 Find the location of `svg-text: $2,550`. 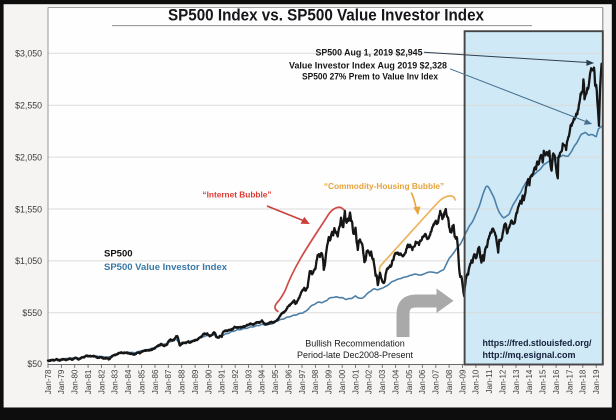

svg-text: $2,550 is located at coordinates (28, 106).